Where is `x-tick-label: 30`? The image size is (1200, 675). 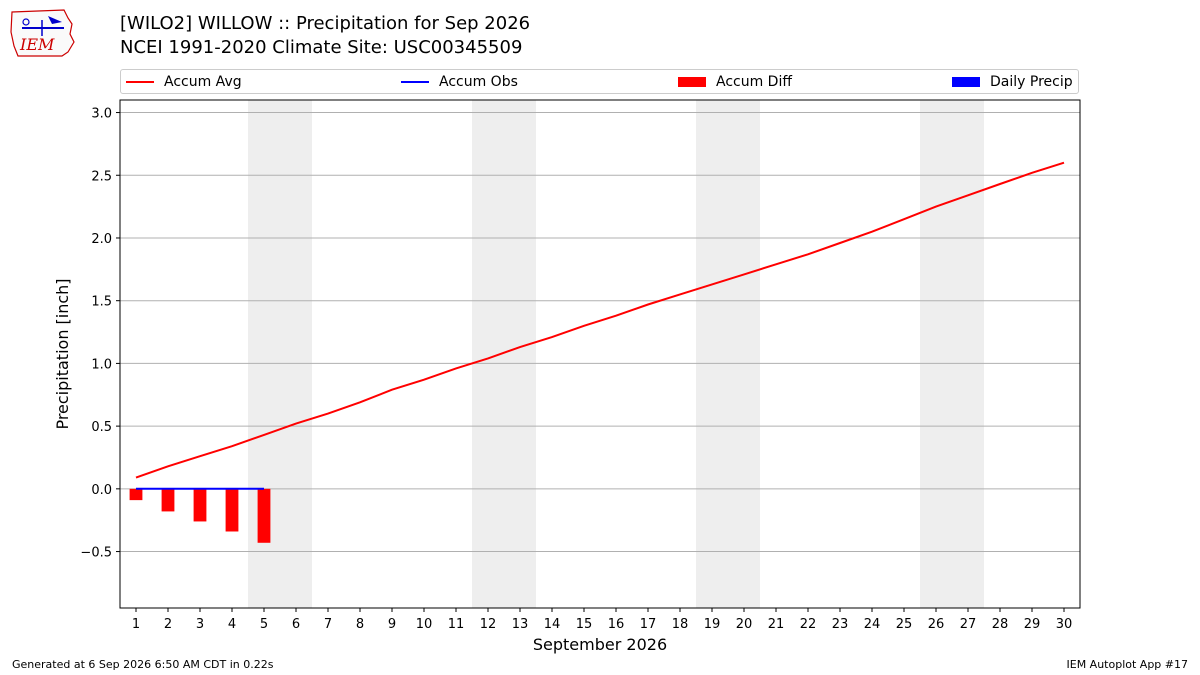
x-tick-label: 30 is located at coordinates (1064, 624).